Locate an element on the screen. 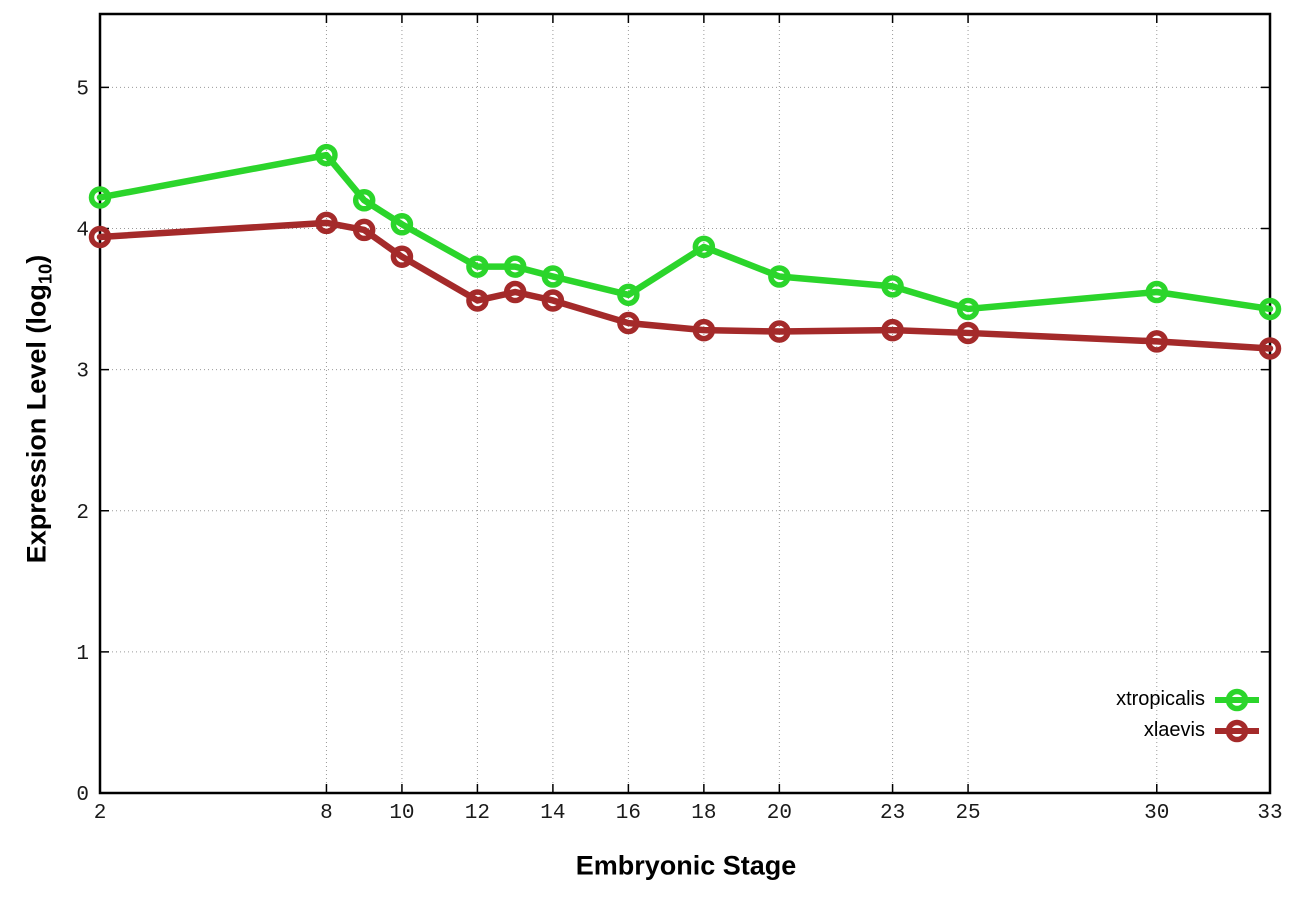 The image size is (1296, 907). x-axis-label: Embryonic Stage is located at coordinates (686, 865).